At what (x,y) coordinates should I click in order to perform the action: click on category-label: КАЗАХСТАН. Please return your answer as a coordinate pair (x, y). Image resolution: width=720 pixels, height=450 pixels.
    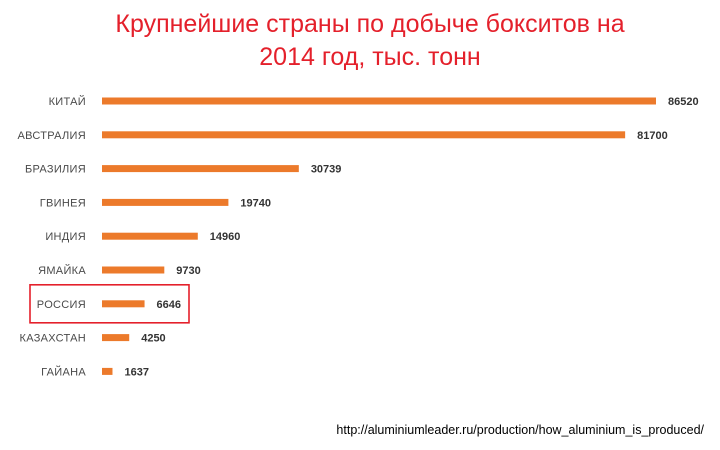
    Looking at the image, I should click on (53, 339).